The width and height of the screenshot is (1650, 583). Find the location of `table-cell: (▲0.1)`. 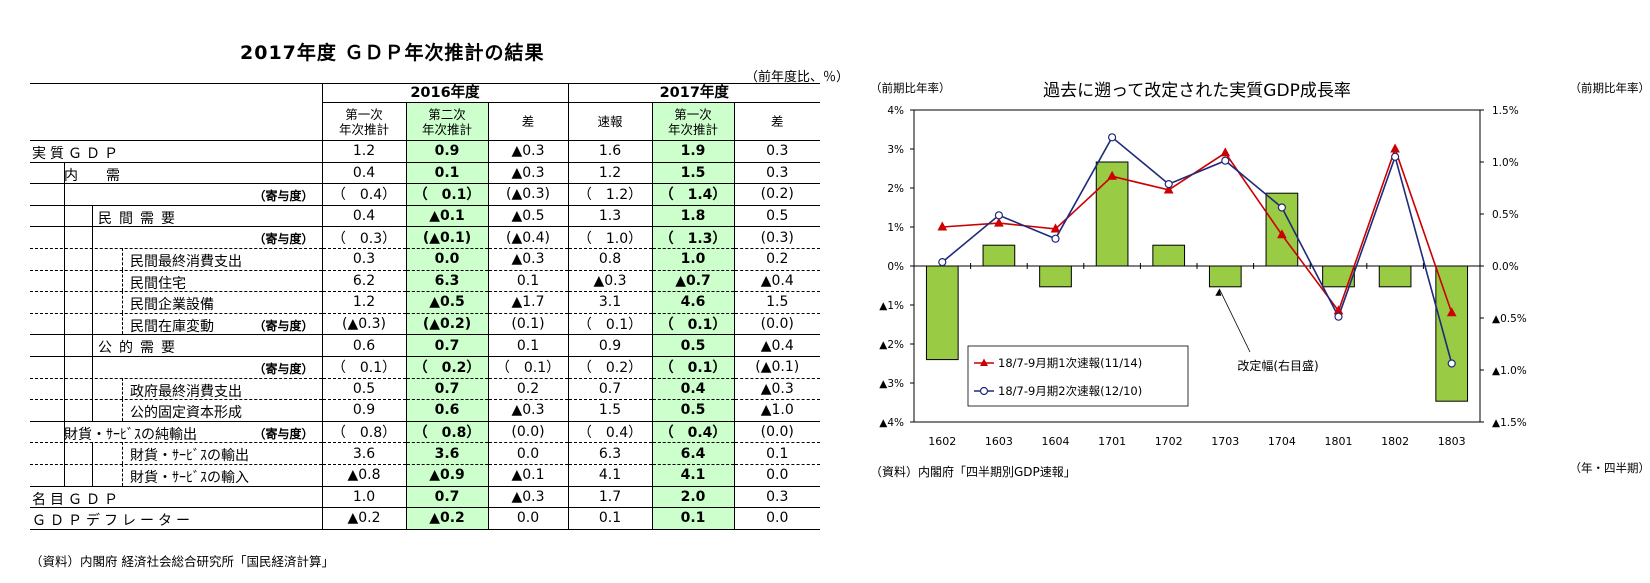

table-cell: (▲0.1) is located at coordinates (776, 367).